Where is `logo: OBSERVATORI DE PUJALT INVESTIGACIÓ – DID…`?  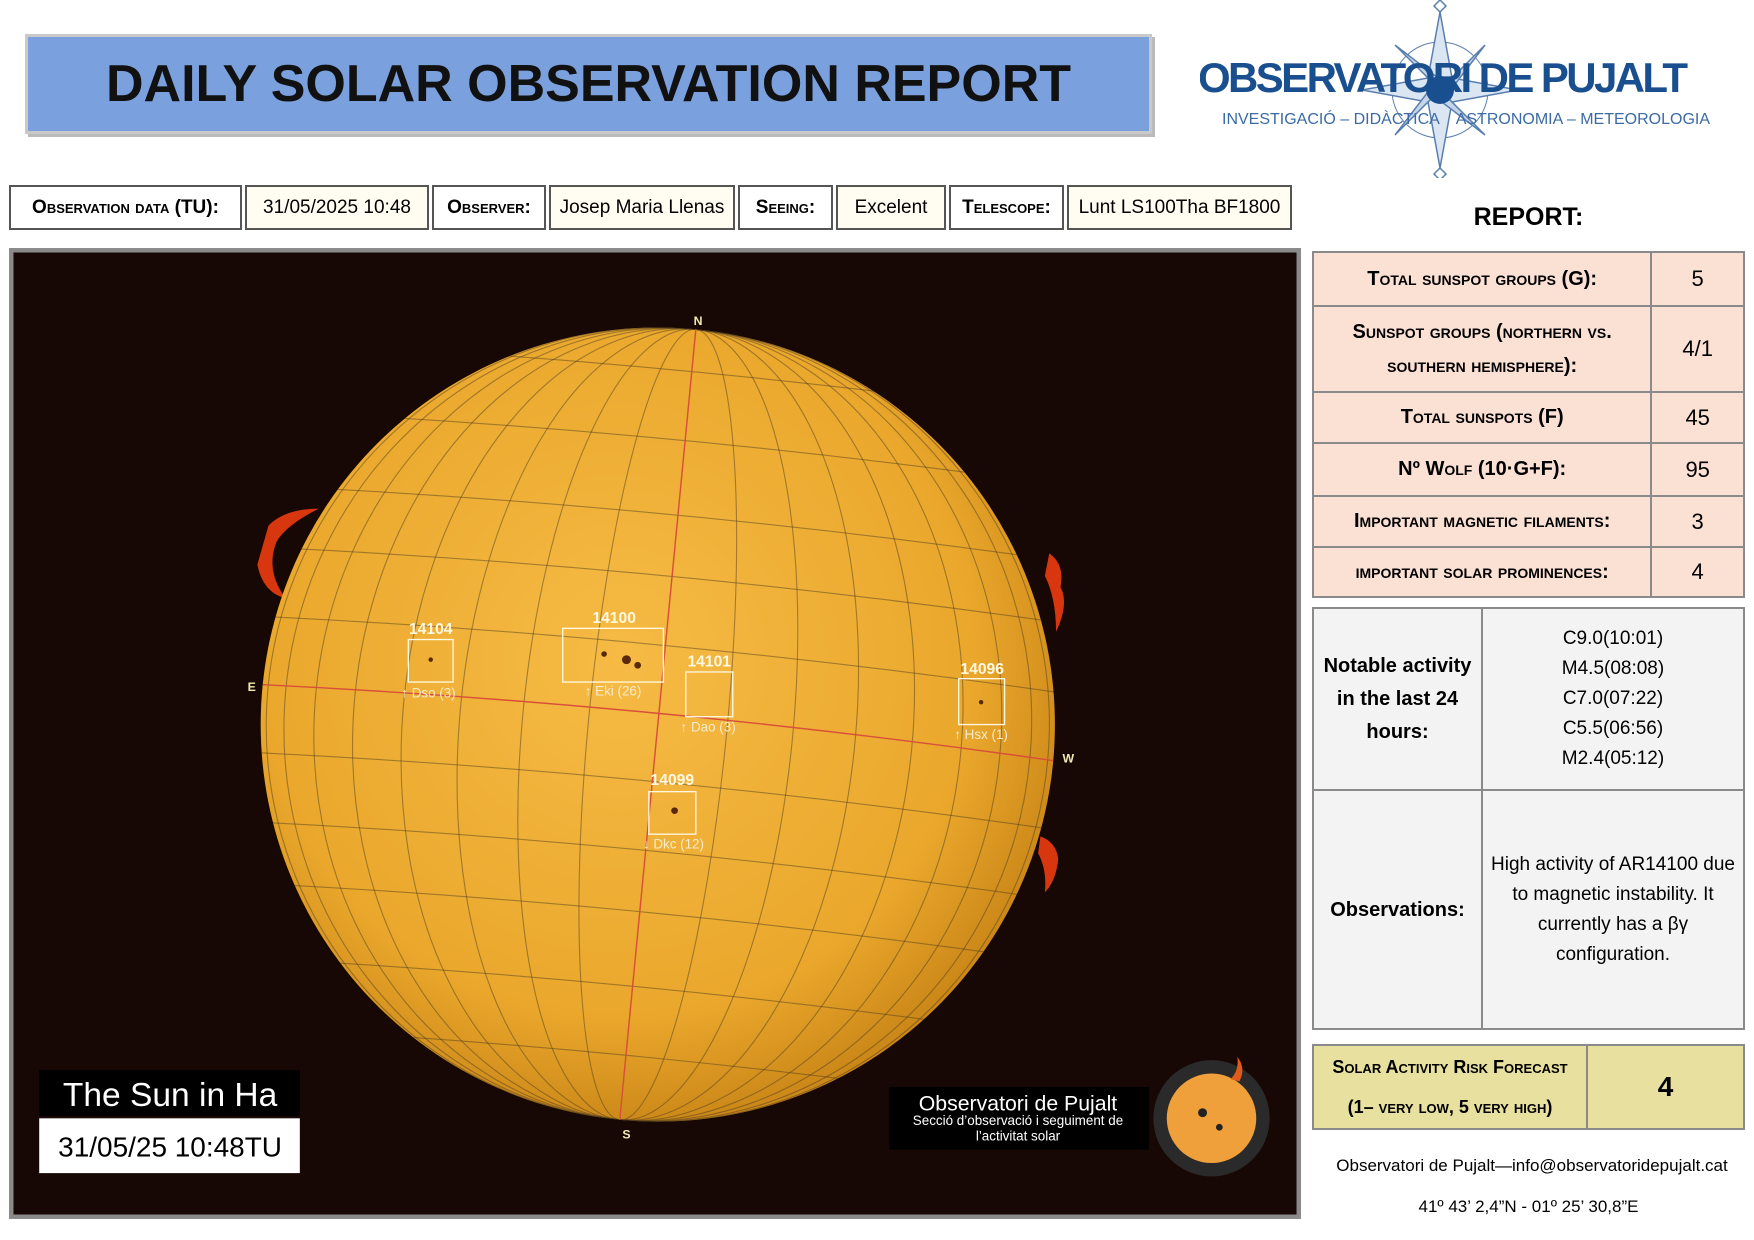
logo: OBSERVATORI DE PUJALT INVESTIGACIÓ – DID… is located at coordinates (1455, 89).